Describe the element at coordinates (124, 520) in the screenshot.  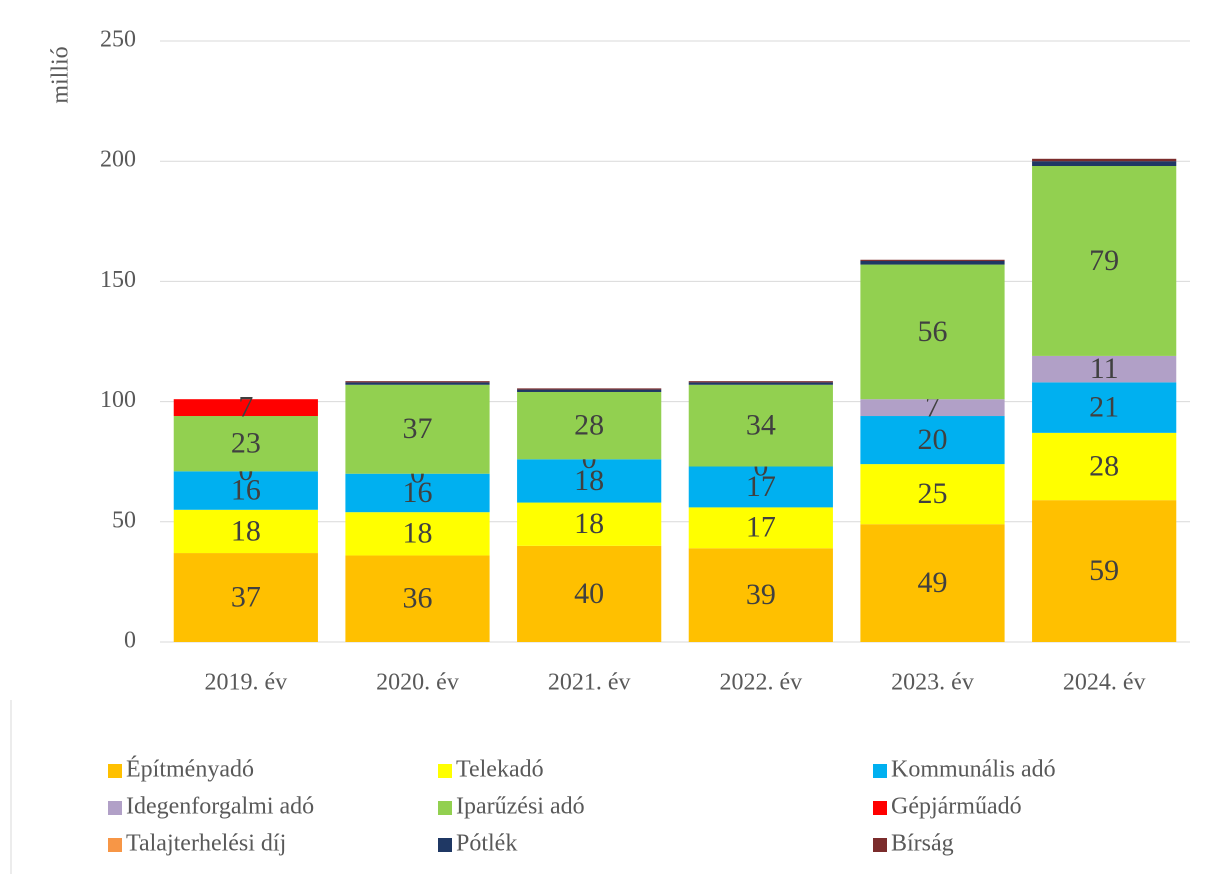
I see `y-tick-label: 50` at that location.